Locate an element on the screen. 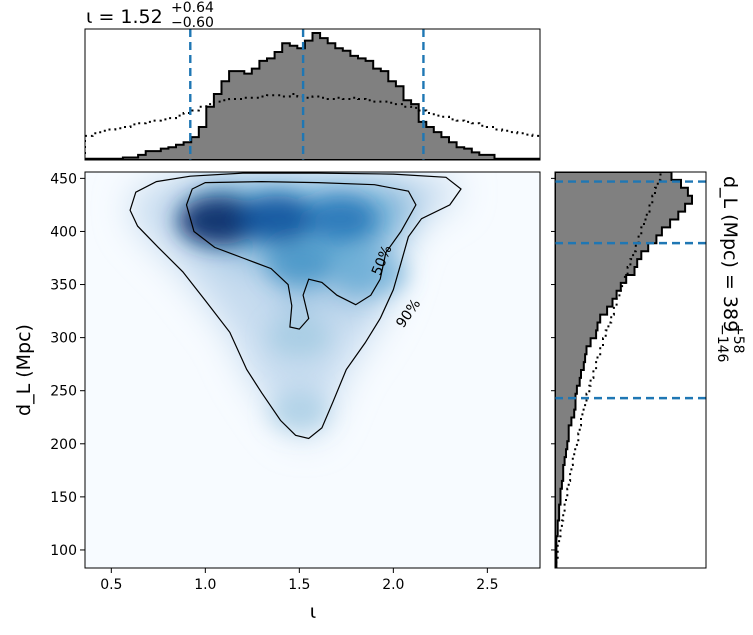  top-title-sub: −0.60 is located at coordinates (192, 23).